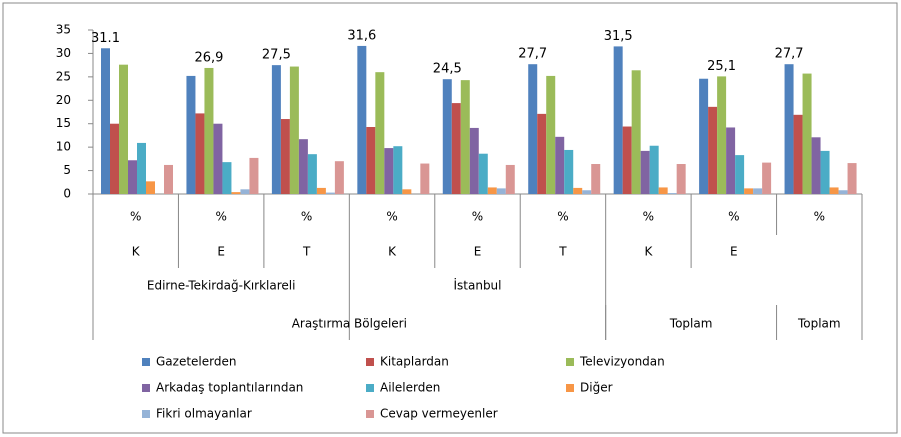 The image size is (901, 437). What do you see at coordinates (63, 76) in the screenshot?
I see `y-tick-label: 25` at bounding box center [63, 76].